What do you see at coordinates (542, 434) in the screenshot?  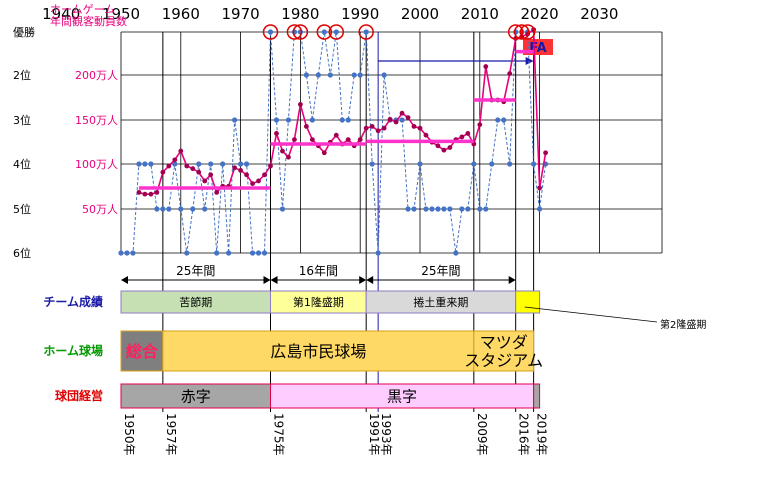 I see `year-marker-label: 2019年` at bounding box center [542, 434].